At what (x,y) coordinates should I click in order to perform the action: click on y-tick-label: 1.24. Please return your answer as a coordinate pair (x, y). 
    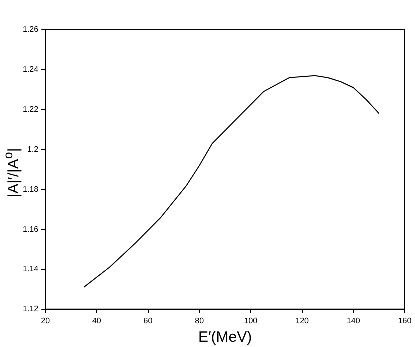
    Looking at the image, I should click on (31, 69).